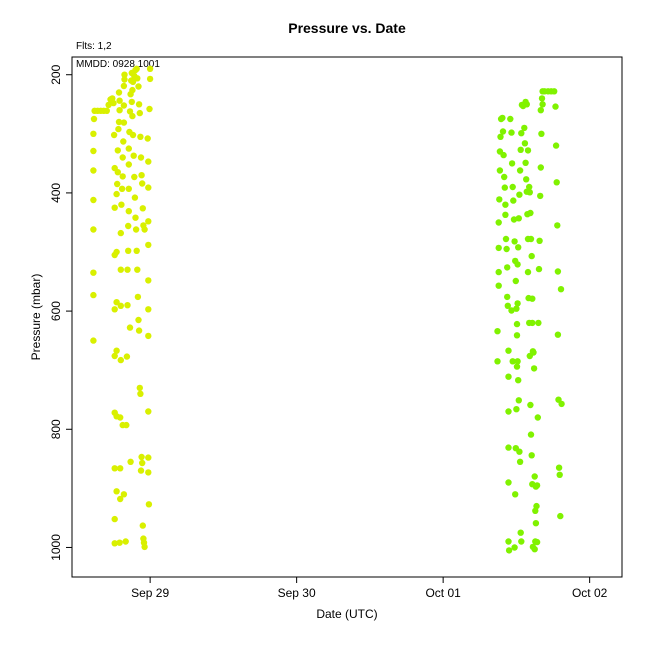 The width and height of the screenshot is (650, 650). What do you see at coordinates (150, 593) in the screenshot?
I see `x-tick-label: Sep 29` at bounding box center [150, 593].